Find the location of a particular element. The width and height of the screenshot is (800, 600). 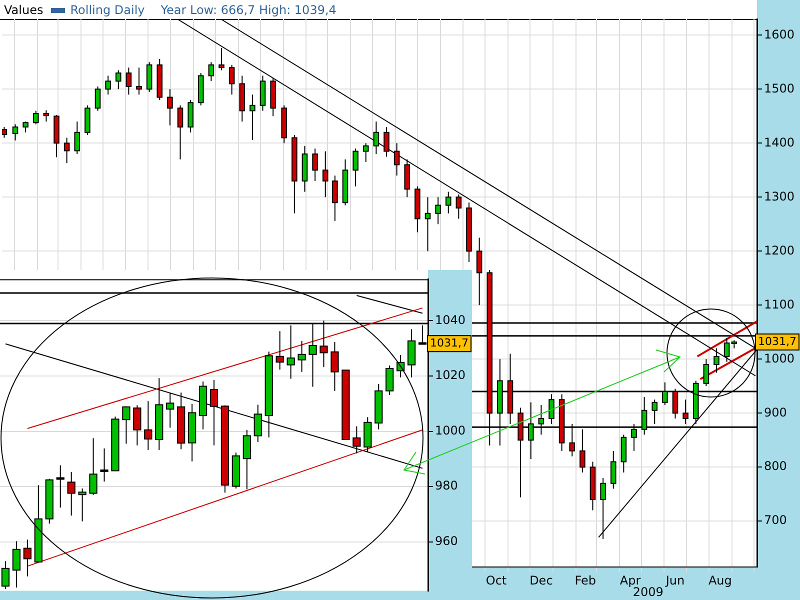

y-tick-label: 1500 is located at coordinates (779, 88).